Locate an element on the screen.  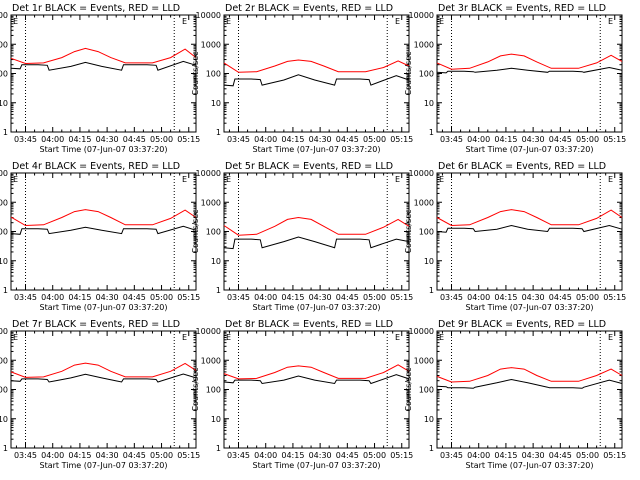
panel-title: Det 7r BLACK = Events, RED = LLD is located at coordinates (96, 324).